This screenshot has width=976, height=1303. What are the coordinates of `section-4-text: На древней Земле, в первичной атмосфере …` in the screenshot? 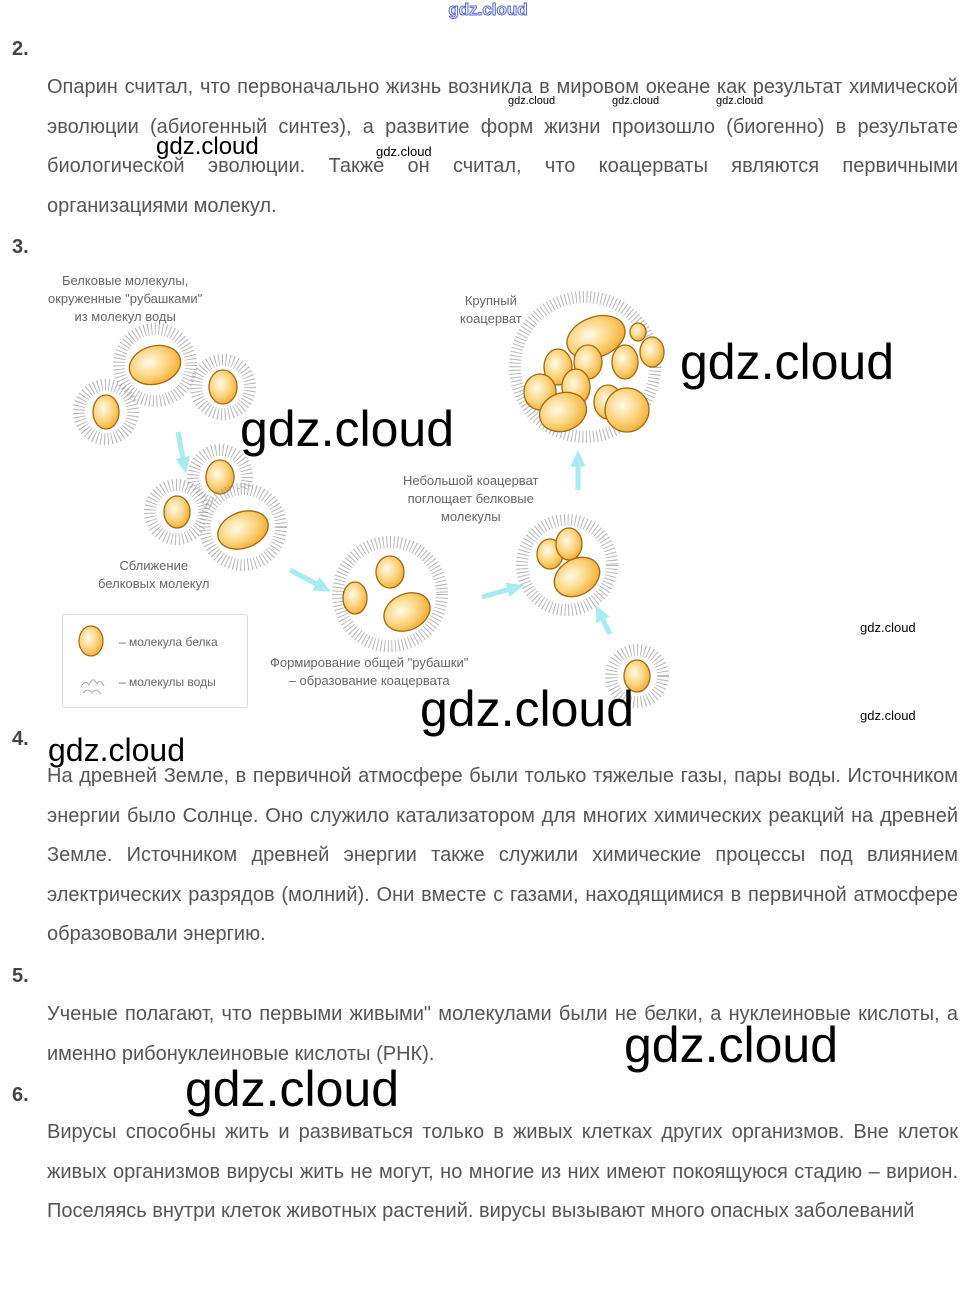 It's located at (502, 855).